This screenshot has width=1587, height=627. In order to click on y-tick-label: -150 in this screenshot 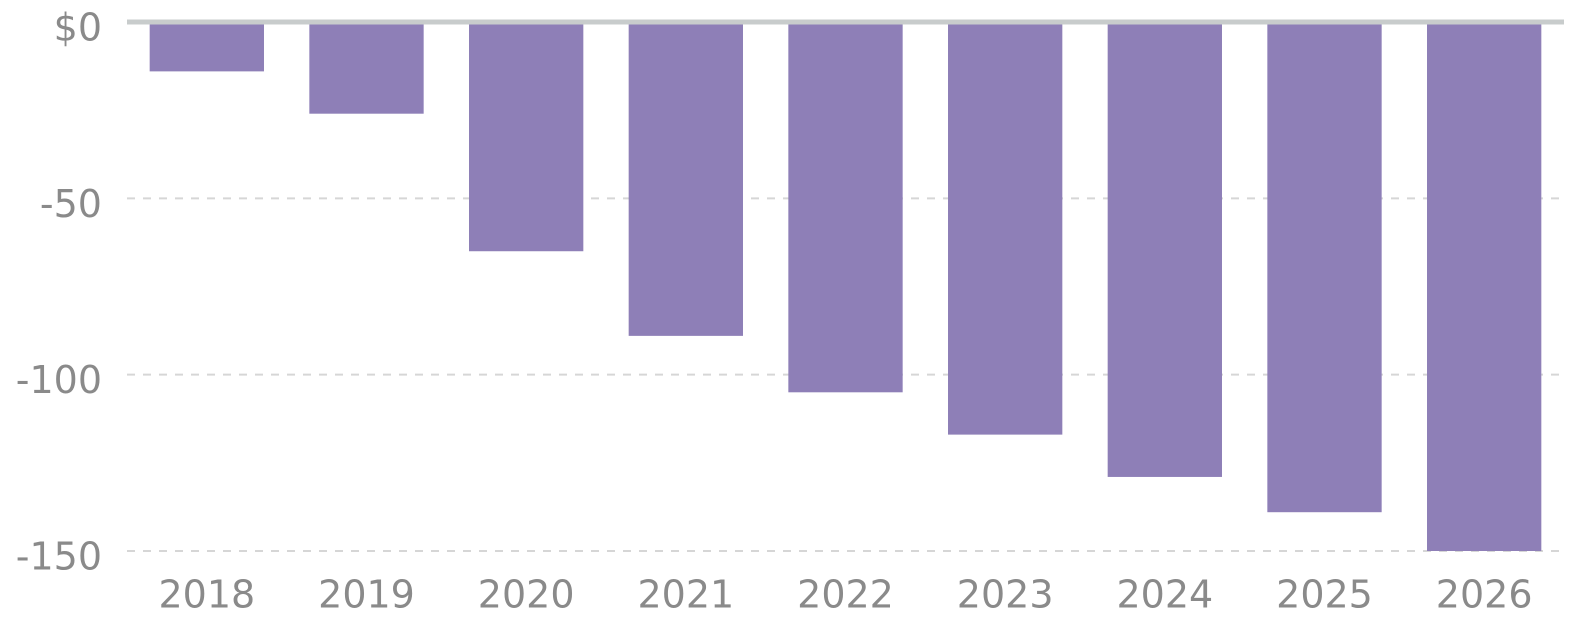, I will do `click(59, 557)`.